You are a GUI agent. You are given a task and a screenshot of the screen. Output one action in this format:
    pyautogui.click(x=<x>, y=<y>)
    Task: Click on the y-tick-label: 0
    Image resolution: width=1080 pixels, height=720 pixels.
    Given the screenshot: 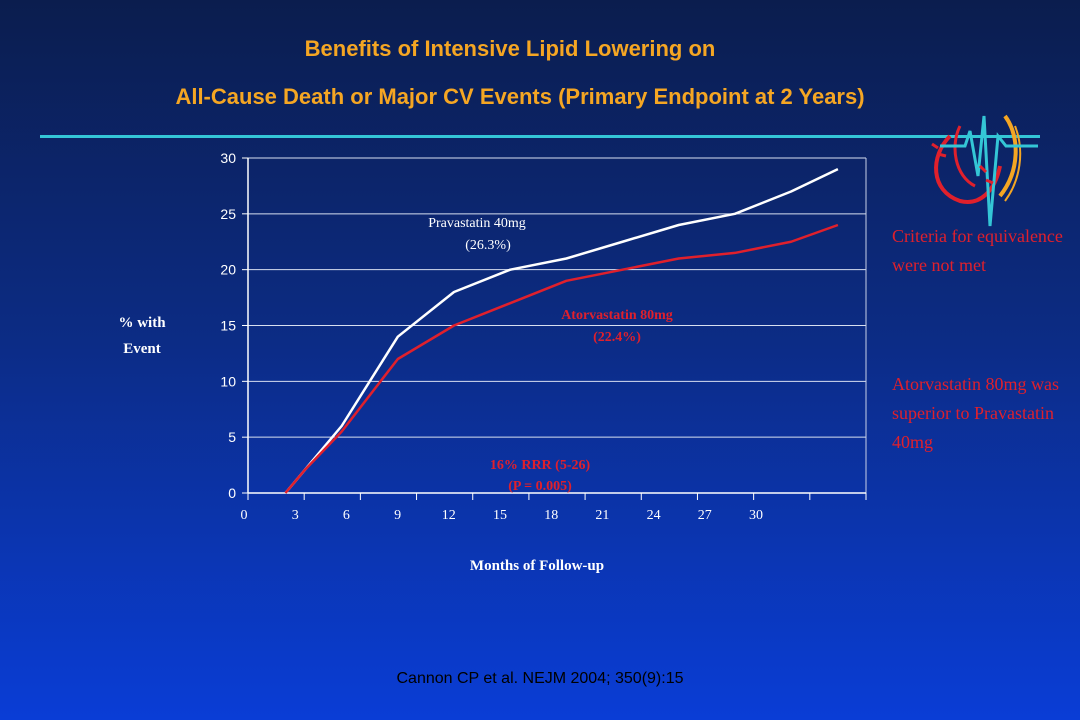 What is the action you would take?
    pyautogui.click(x=232, y=493)
    